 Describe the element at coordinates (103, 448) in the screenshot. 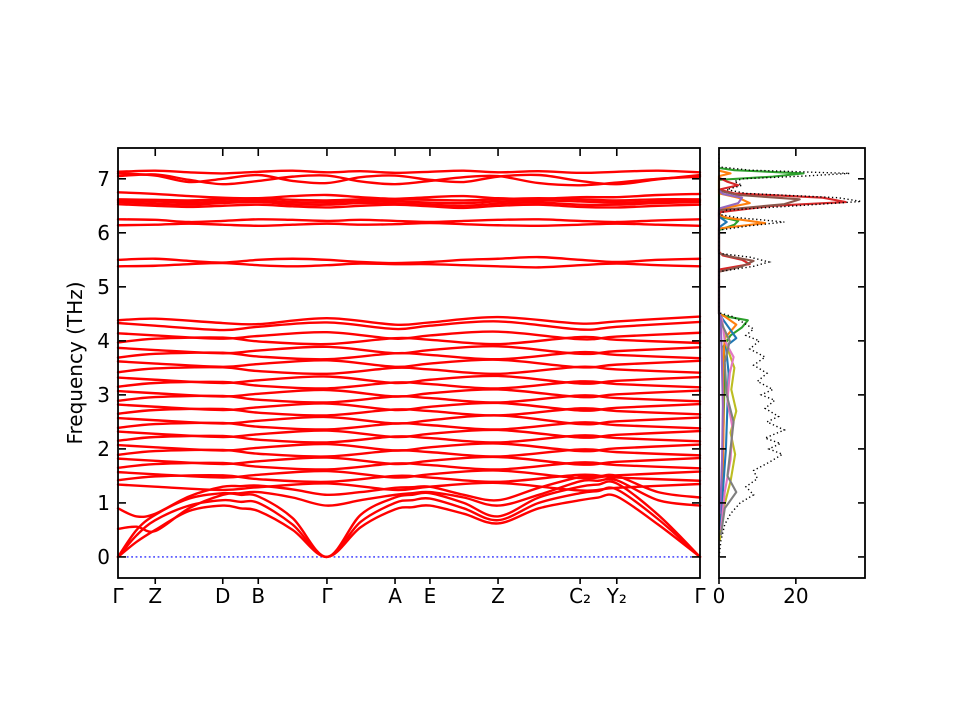

I see `y-tick-label: 2` at that location.